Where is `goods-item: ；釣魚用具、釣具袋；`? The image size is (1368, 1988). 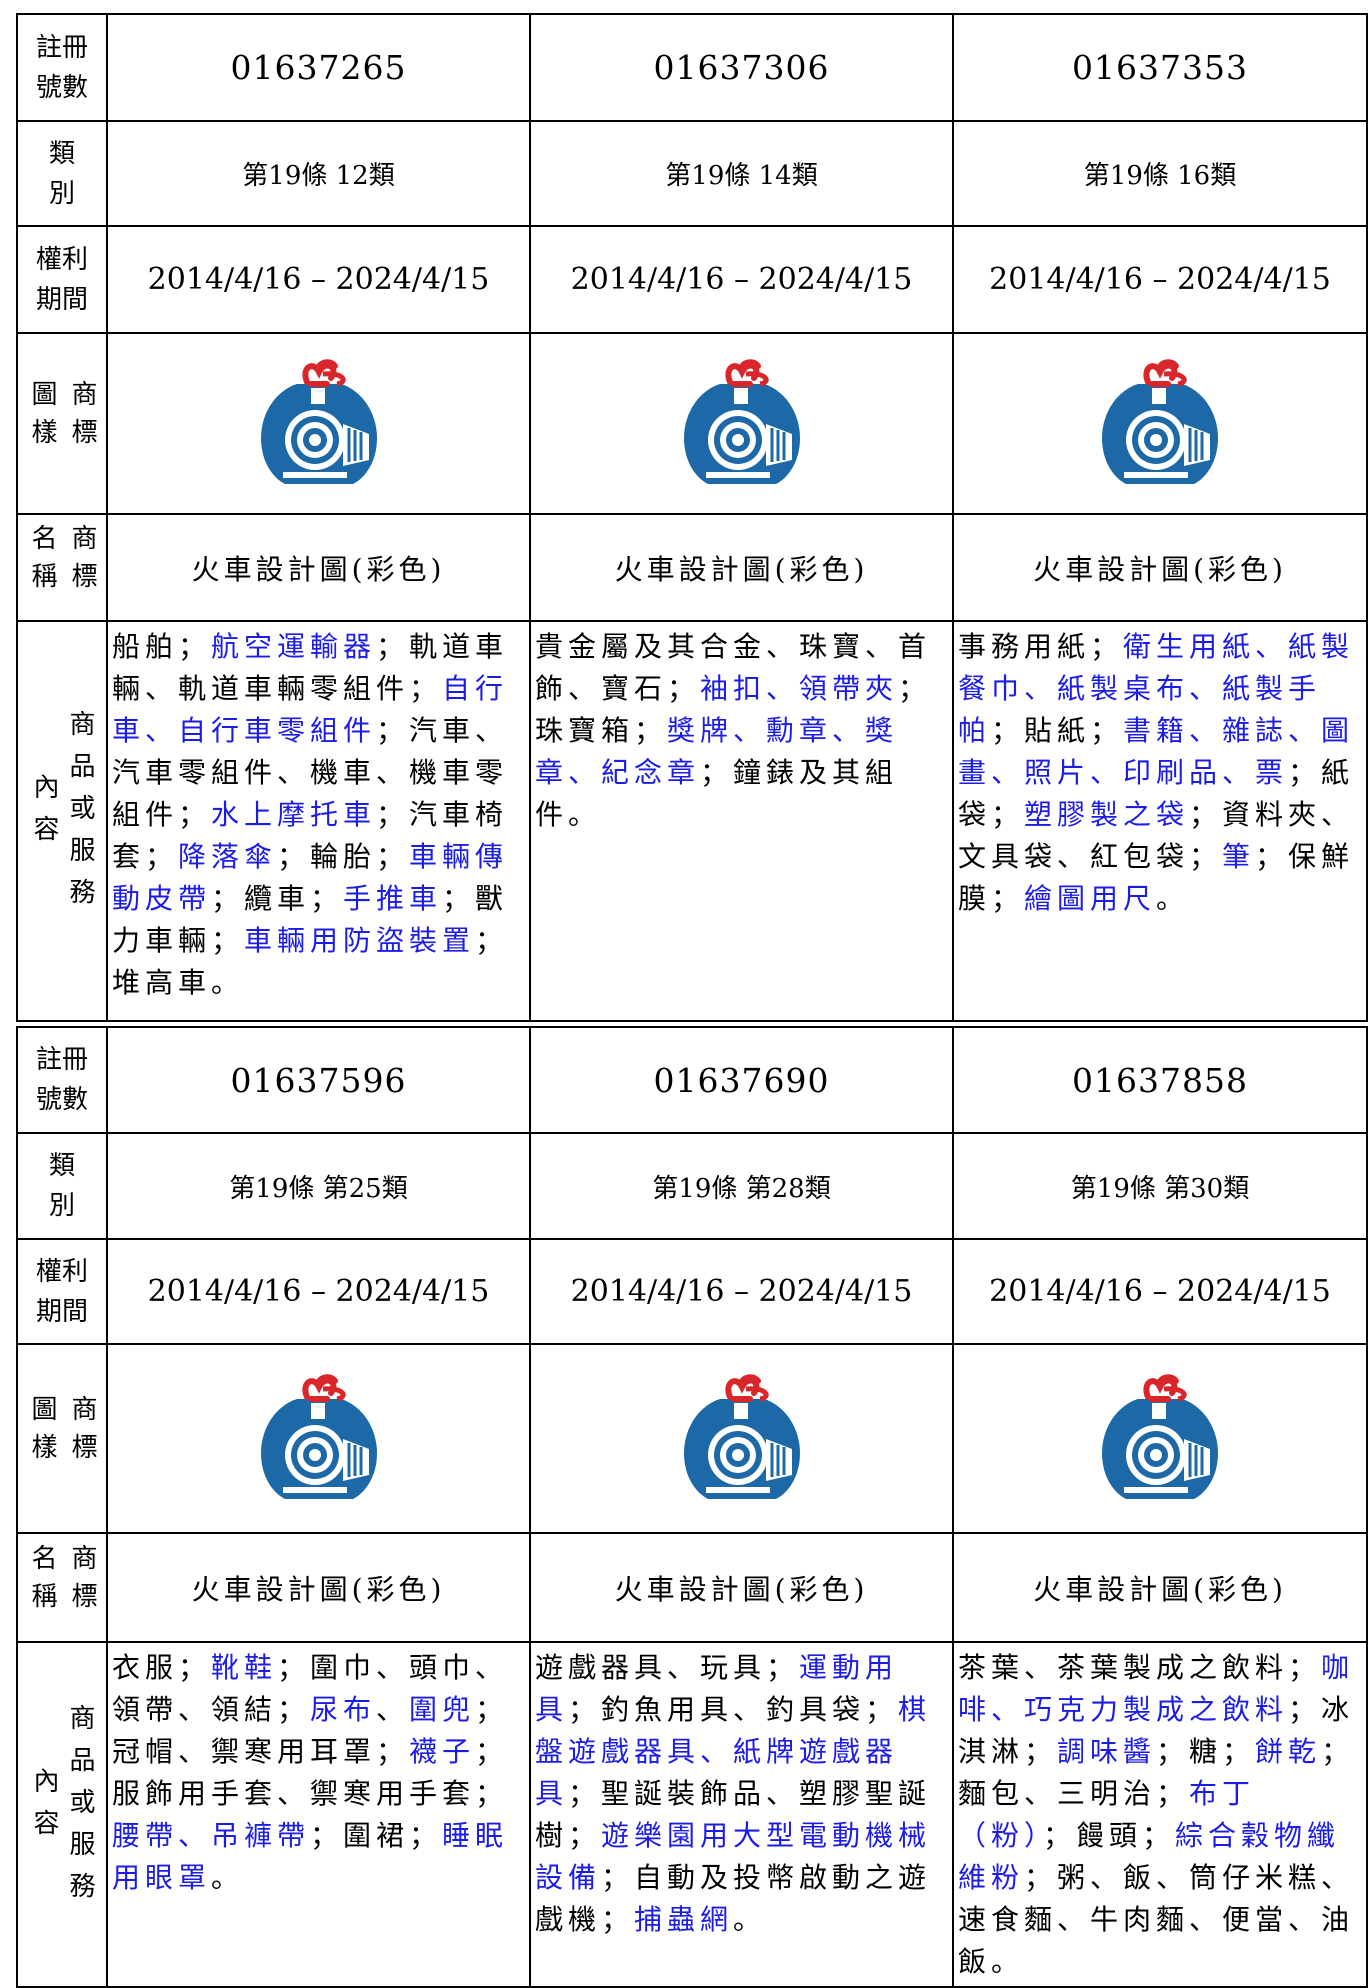
goods-item: ；釣魚用具、釣具袋； is located at coordinates (733, 1709).